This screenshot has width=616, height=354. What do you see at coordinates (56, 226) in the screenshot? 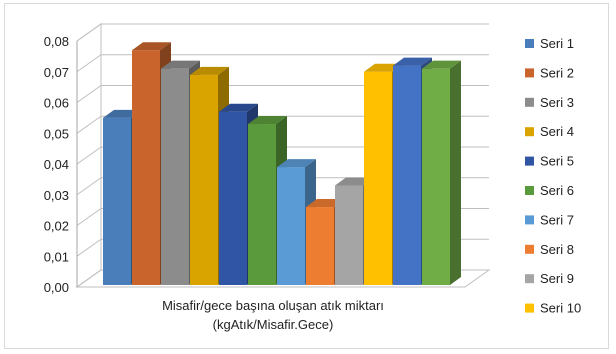
I see `y-tick-label: 0,02` at bounding box center [56, 226].